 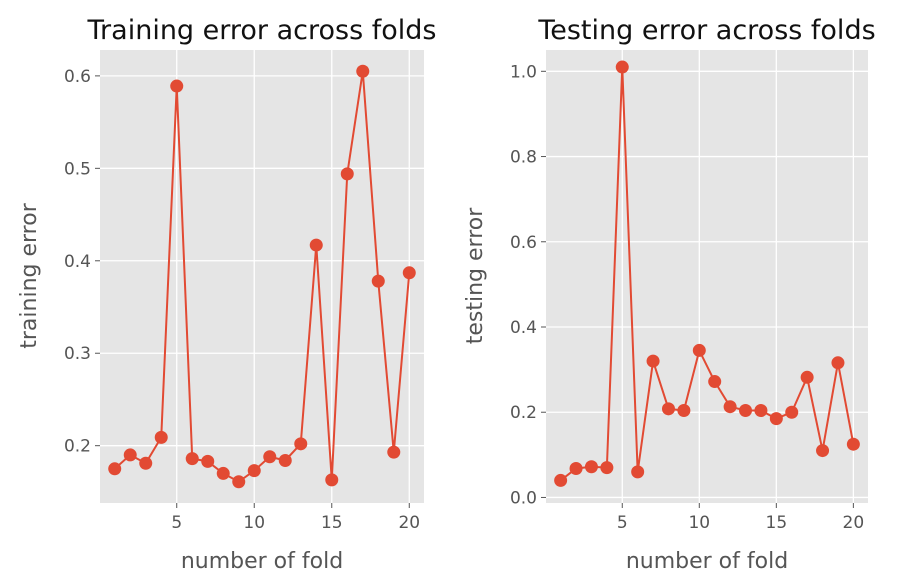 I want to click on training-x-ticks: 5 10 15 20, so click(x=295, y=518).